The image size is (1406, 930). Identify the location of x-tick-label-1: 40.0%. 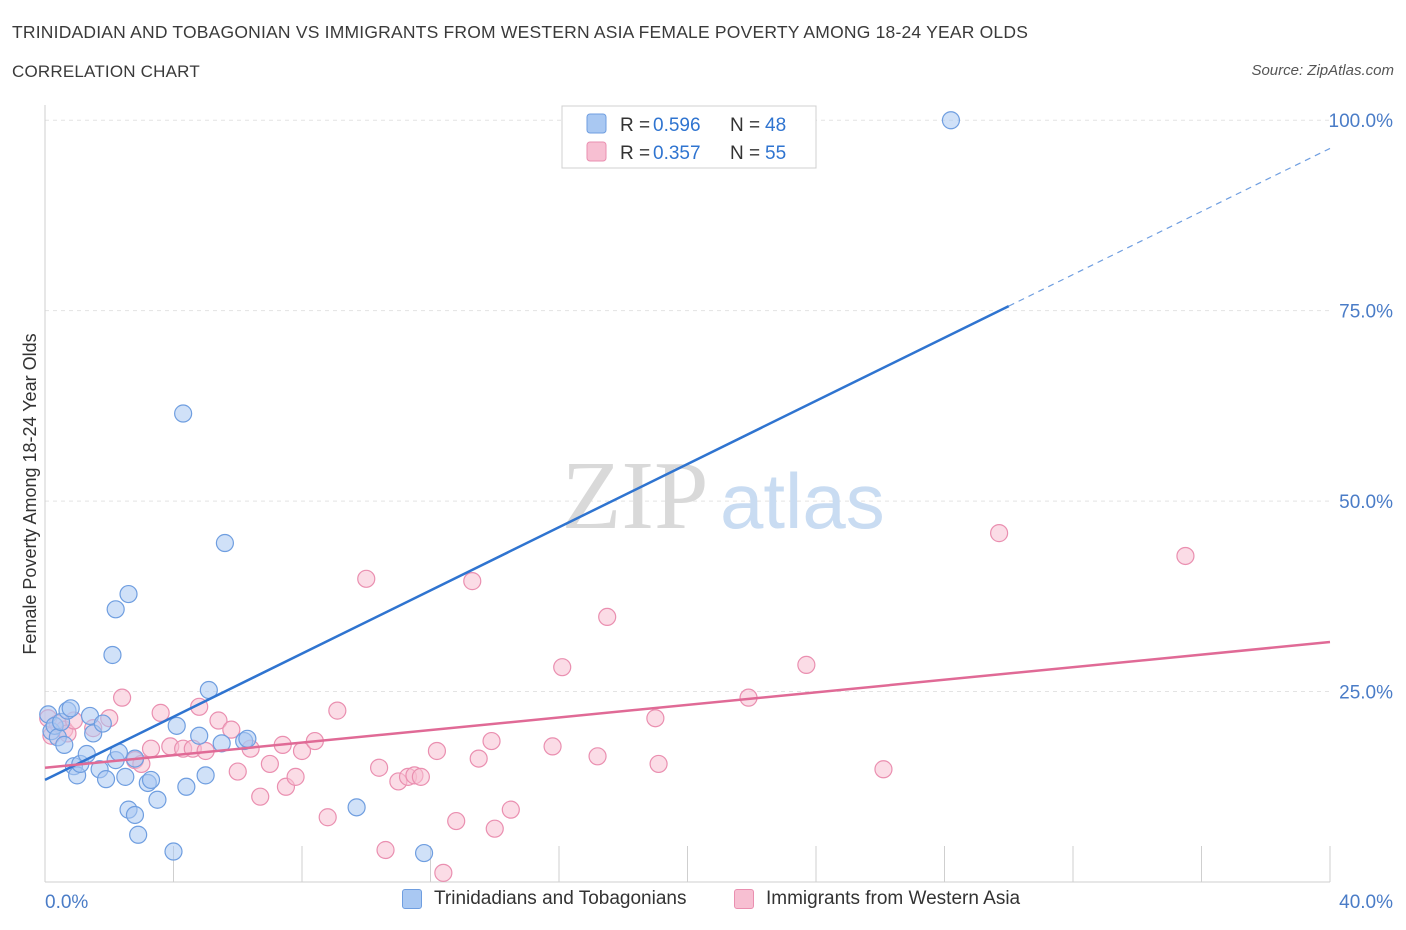
(1366, 902).